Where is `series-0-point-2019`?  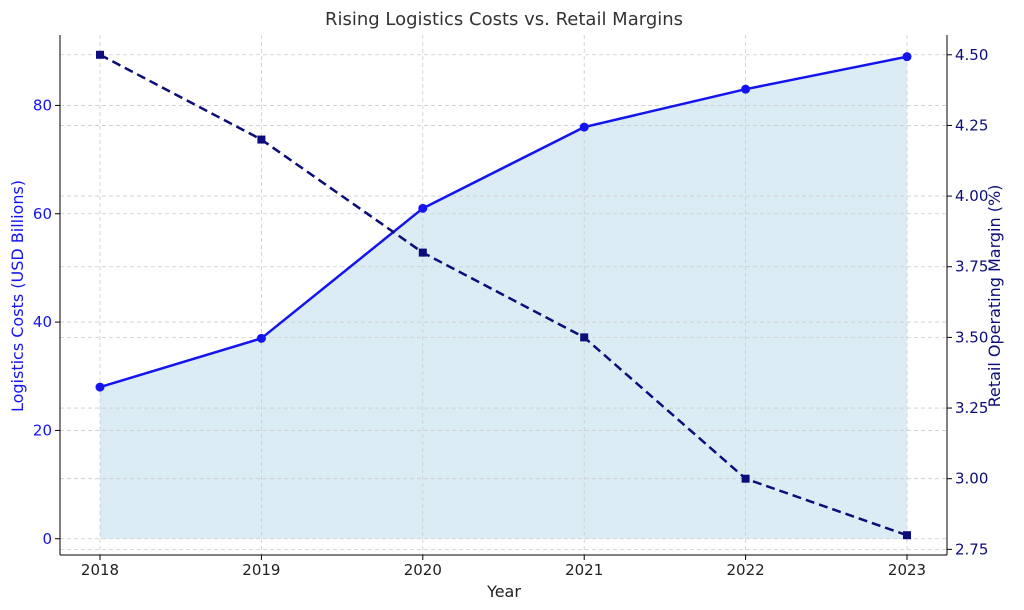
series-0-point-2019 is located at coordinates (261, 338).